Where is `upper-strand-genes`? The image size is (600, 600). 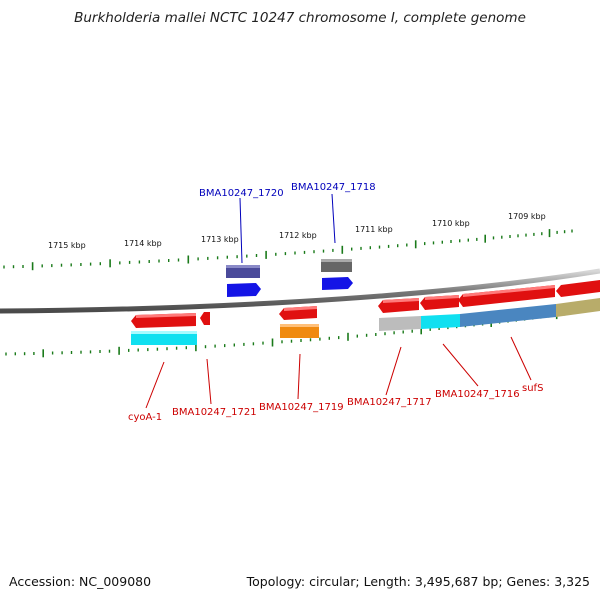 upper-strand-genes is located at coordinates (289, 278).